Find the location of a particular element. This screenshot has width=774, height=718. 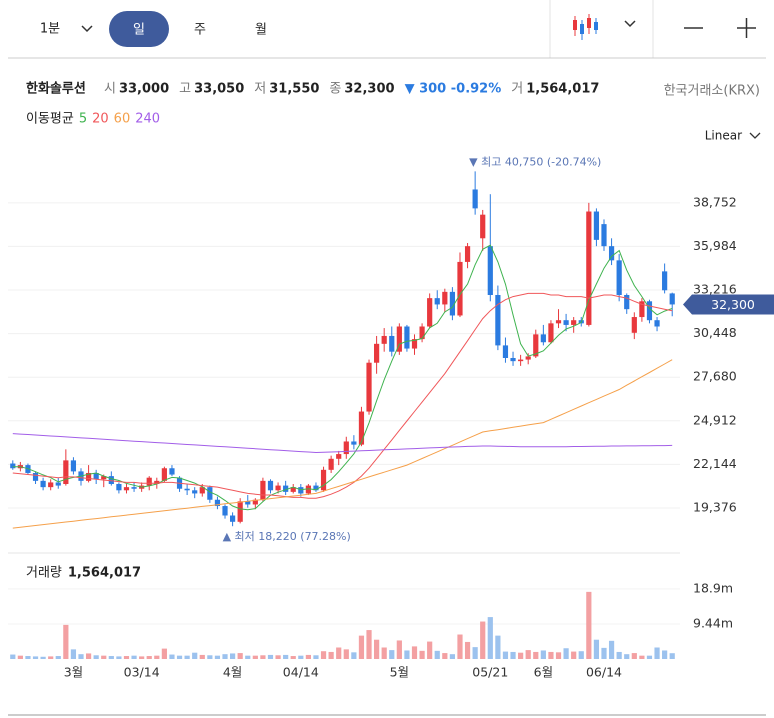

y-tick-label: 19,376 is located at coordinates (715, 507).